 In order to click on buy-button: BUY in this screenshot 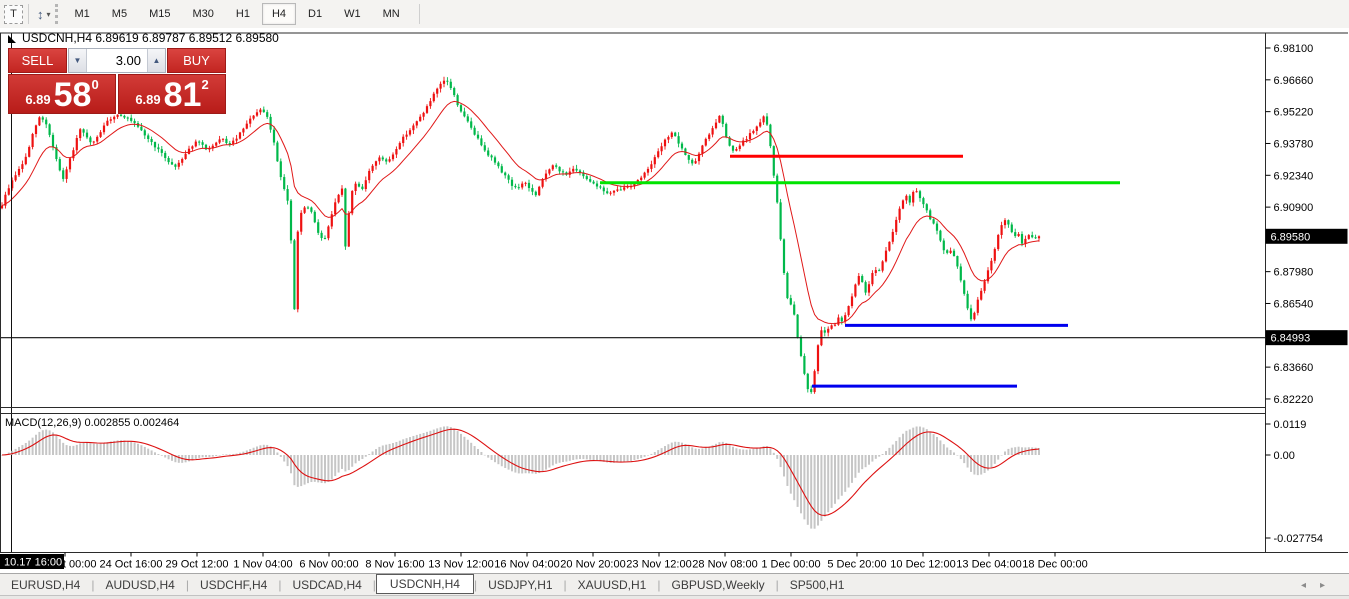, I will do `click(196, 60)`.